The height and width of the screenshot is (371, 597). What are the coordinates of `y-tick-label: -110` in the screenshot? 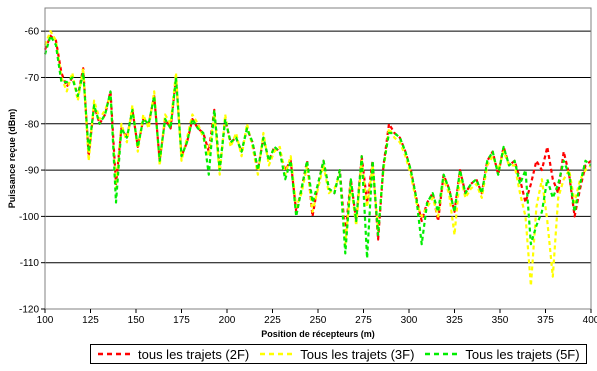 It's located at (30, 263).